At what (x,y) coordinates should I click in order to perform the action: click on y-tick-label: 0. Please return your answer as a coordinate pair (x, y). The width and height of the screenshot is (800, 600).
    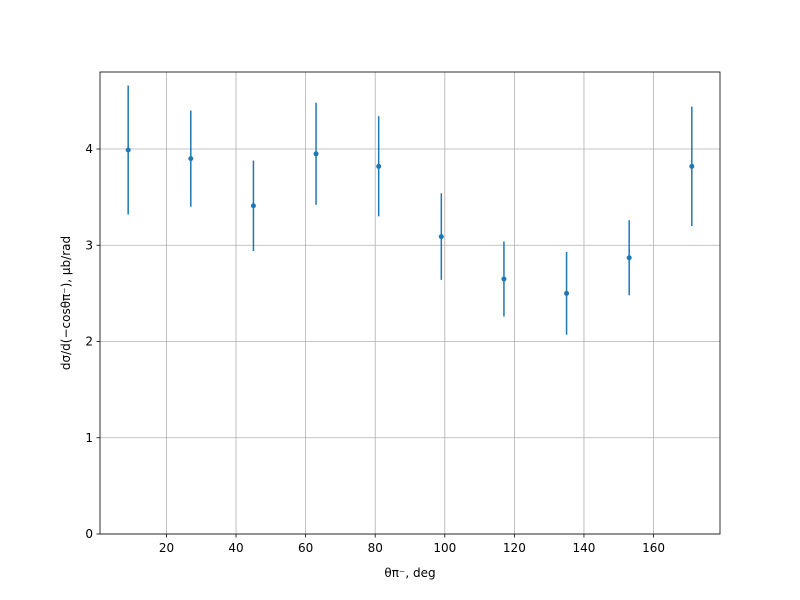
    Looking at the image, I should click on (89, 534).